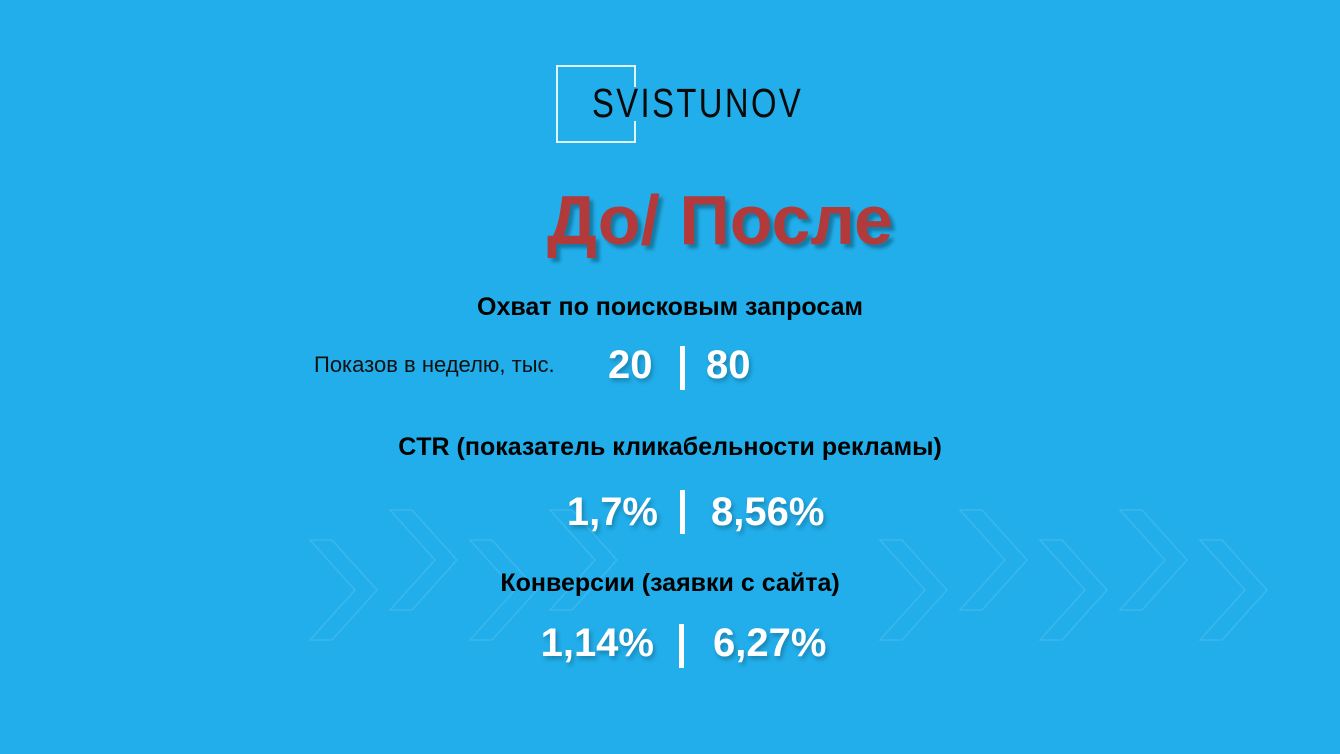 The width and height of the screenshot is (1340, 754). What do you see at coordinates (670, 447) in the screenshot?
I see `metric-heading-ctr: CTR (показатель кликабельности рекламы)` at bounding box center [670, 447].